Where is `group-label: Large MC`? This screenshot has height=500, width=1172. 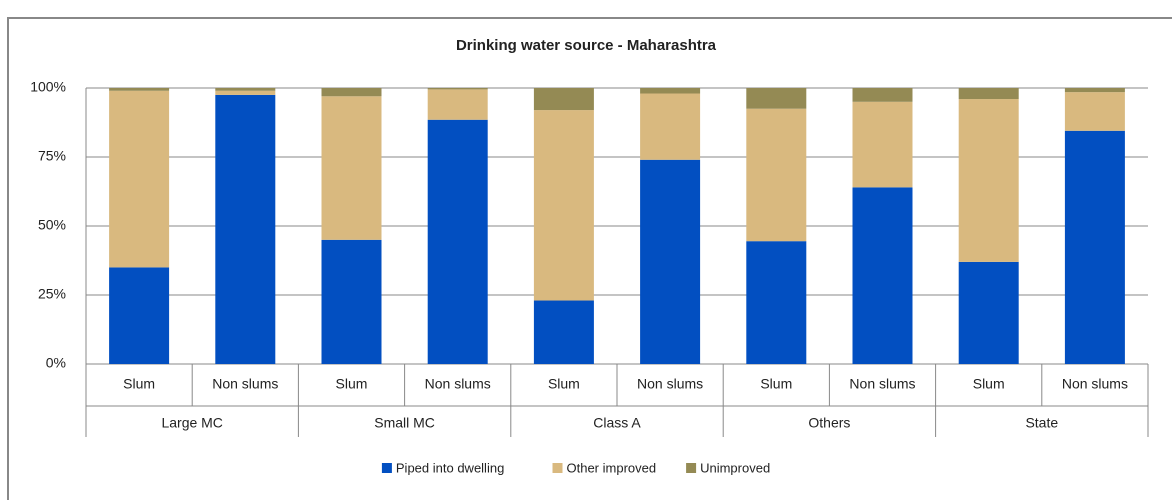
group-label: Large MC is located at coordinates (191, 423).